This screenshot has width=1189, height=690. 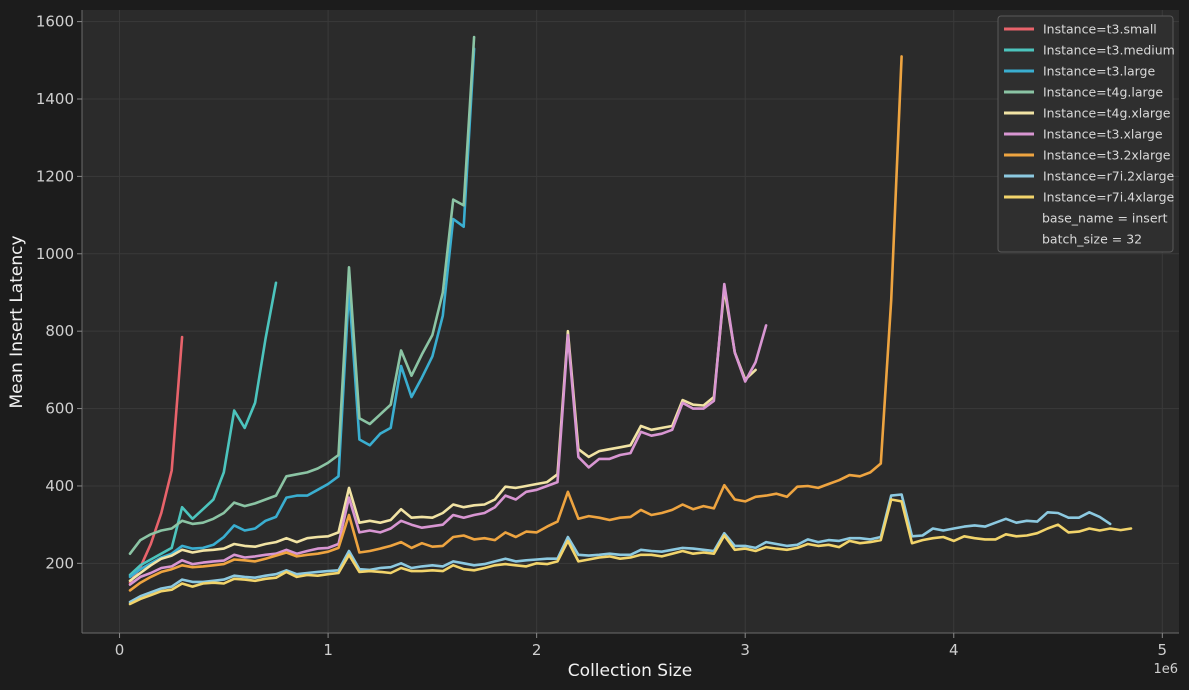 What do you see at coordinates (120, 650) in the screenshot?
I see `x-tick-label: 0` at bounding box center [120, 650].